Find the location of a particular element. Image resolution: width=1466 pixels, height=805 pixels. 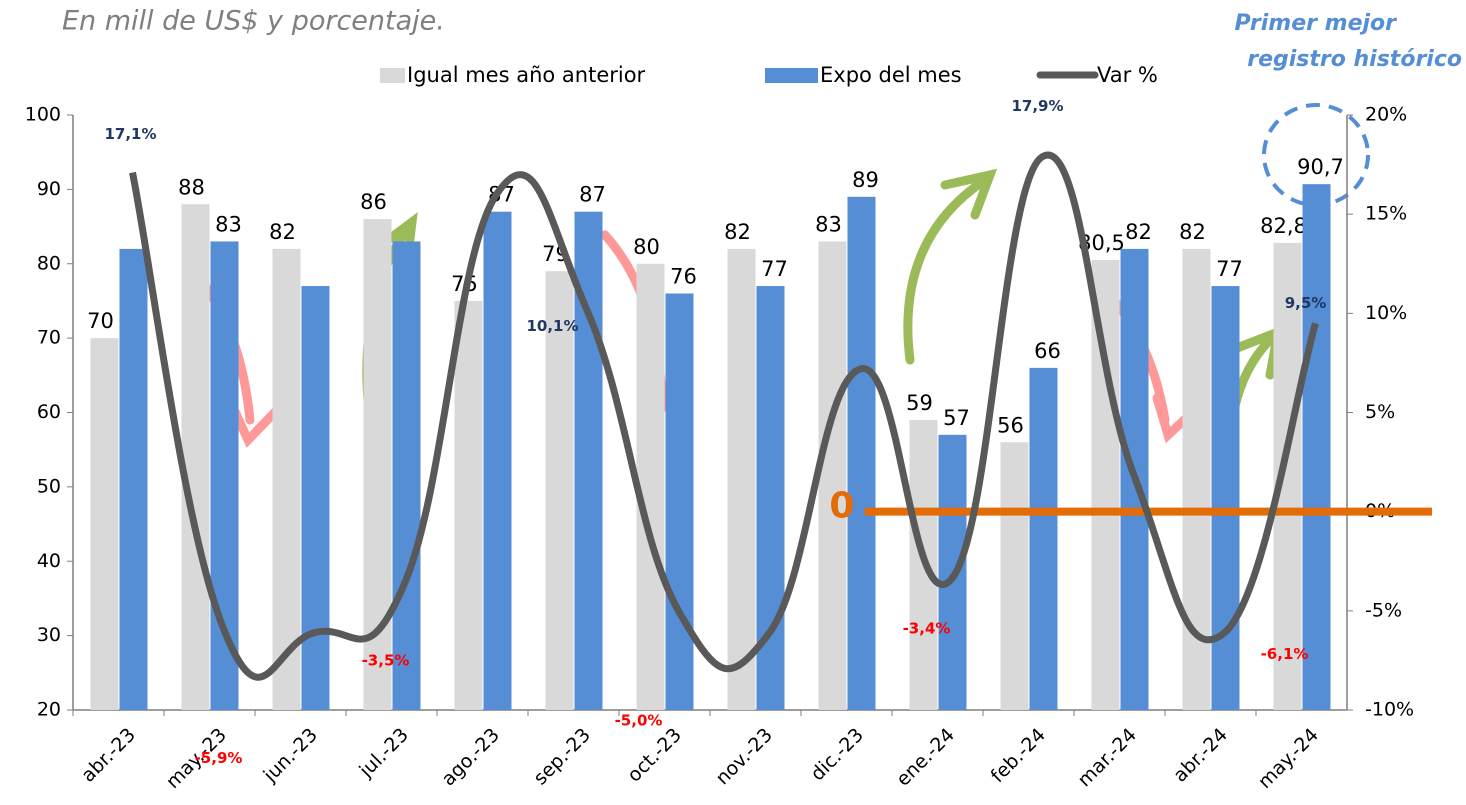

line-value-label: 17,9% is located at coordinates (1037, 106).